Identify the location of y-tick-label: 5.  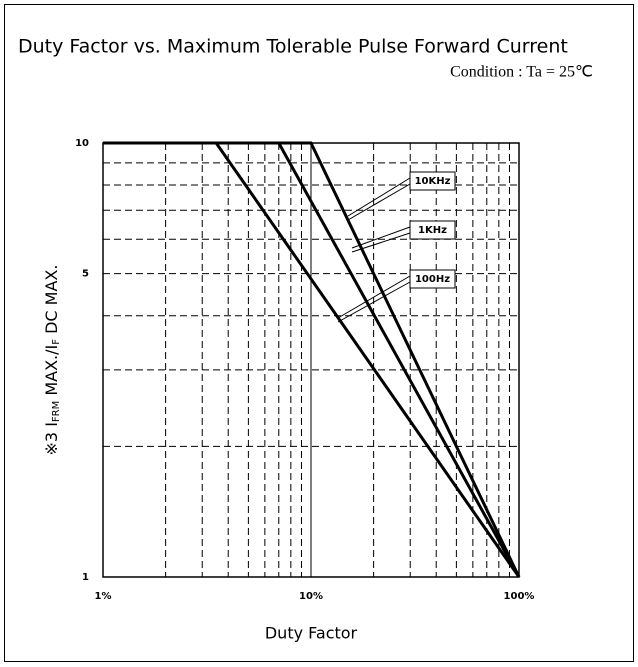
(85, 274).